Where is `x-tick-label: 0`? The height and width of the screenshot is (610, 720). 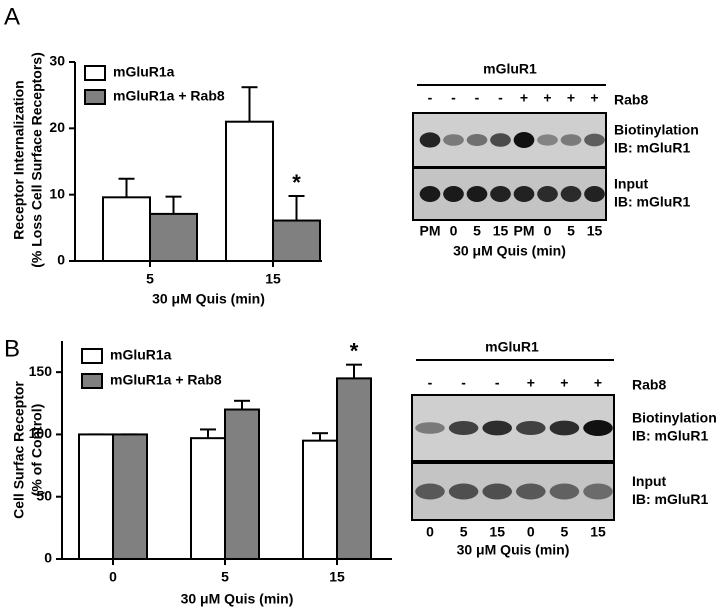 x-tick-label: 0 is located at coordinates (113, 577).